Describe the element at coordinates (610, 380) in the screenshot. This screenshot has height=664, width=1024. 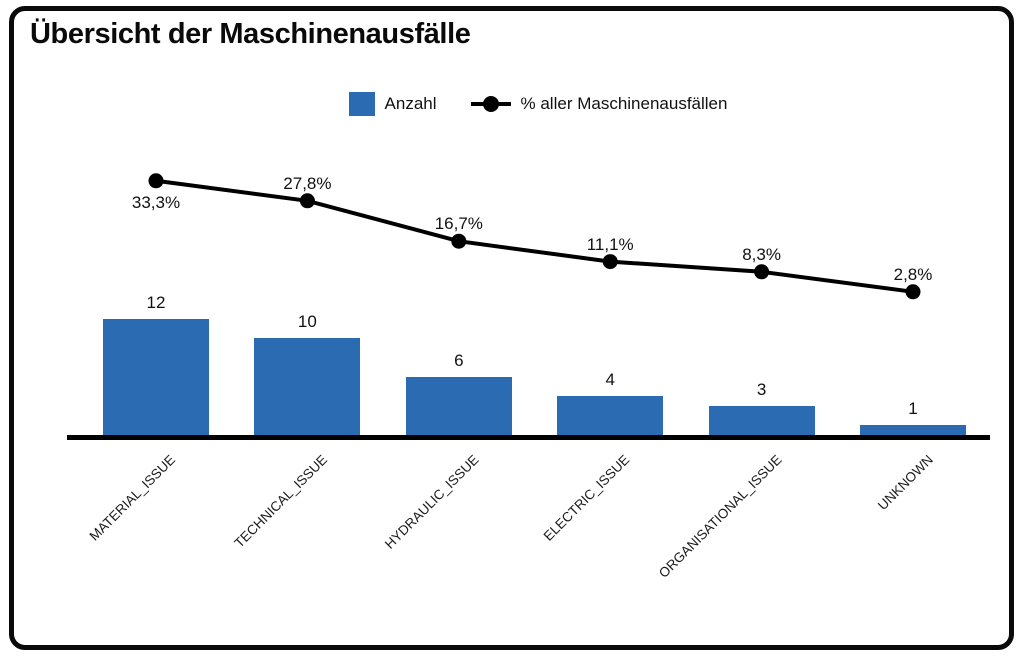
I see `bar-value-label: 4` at that location.